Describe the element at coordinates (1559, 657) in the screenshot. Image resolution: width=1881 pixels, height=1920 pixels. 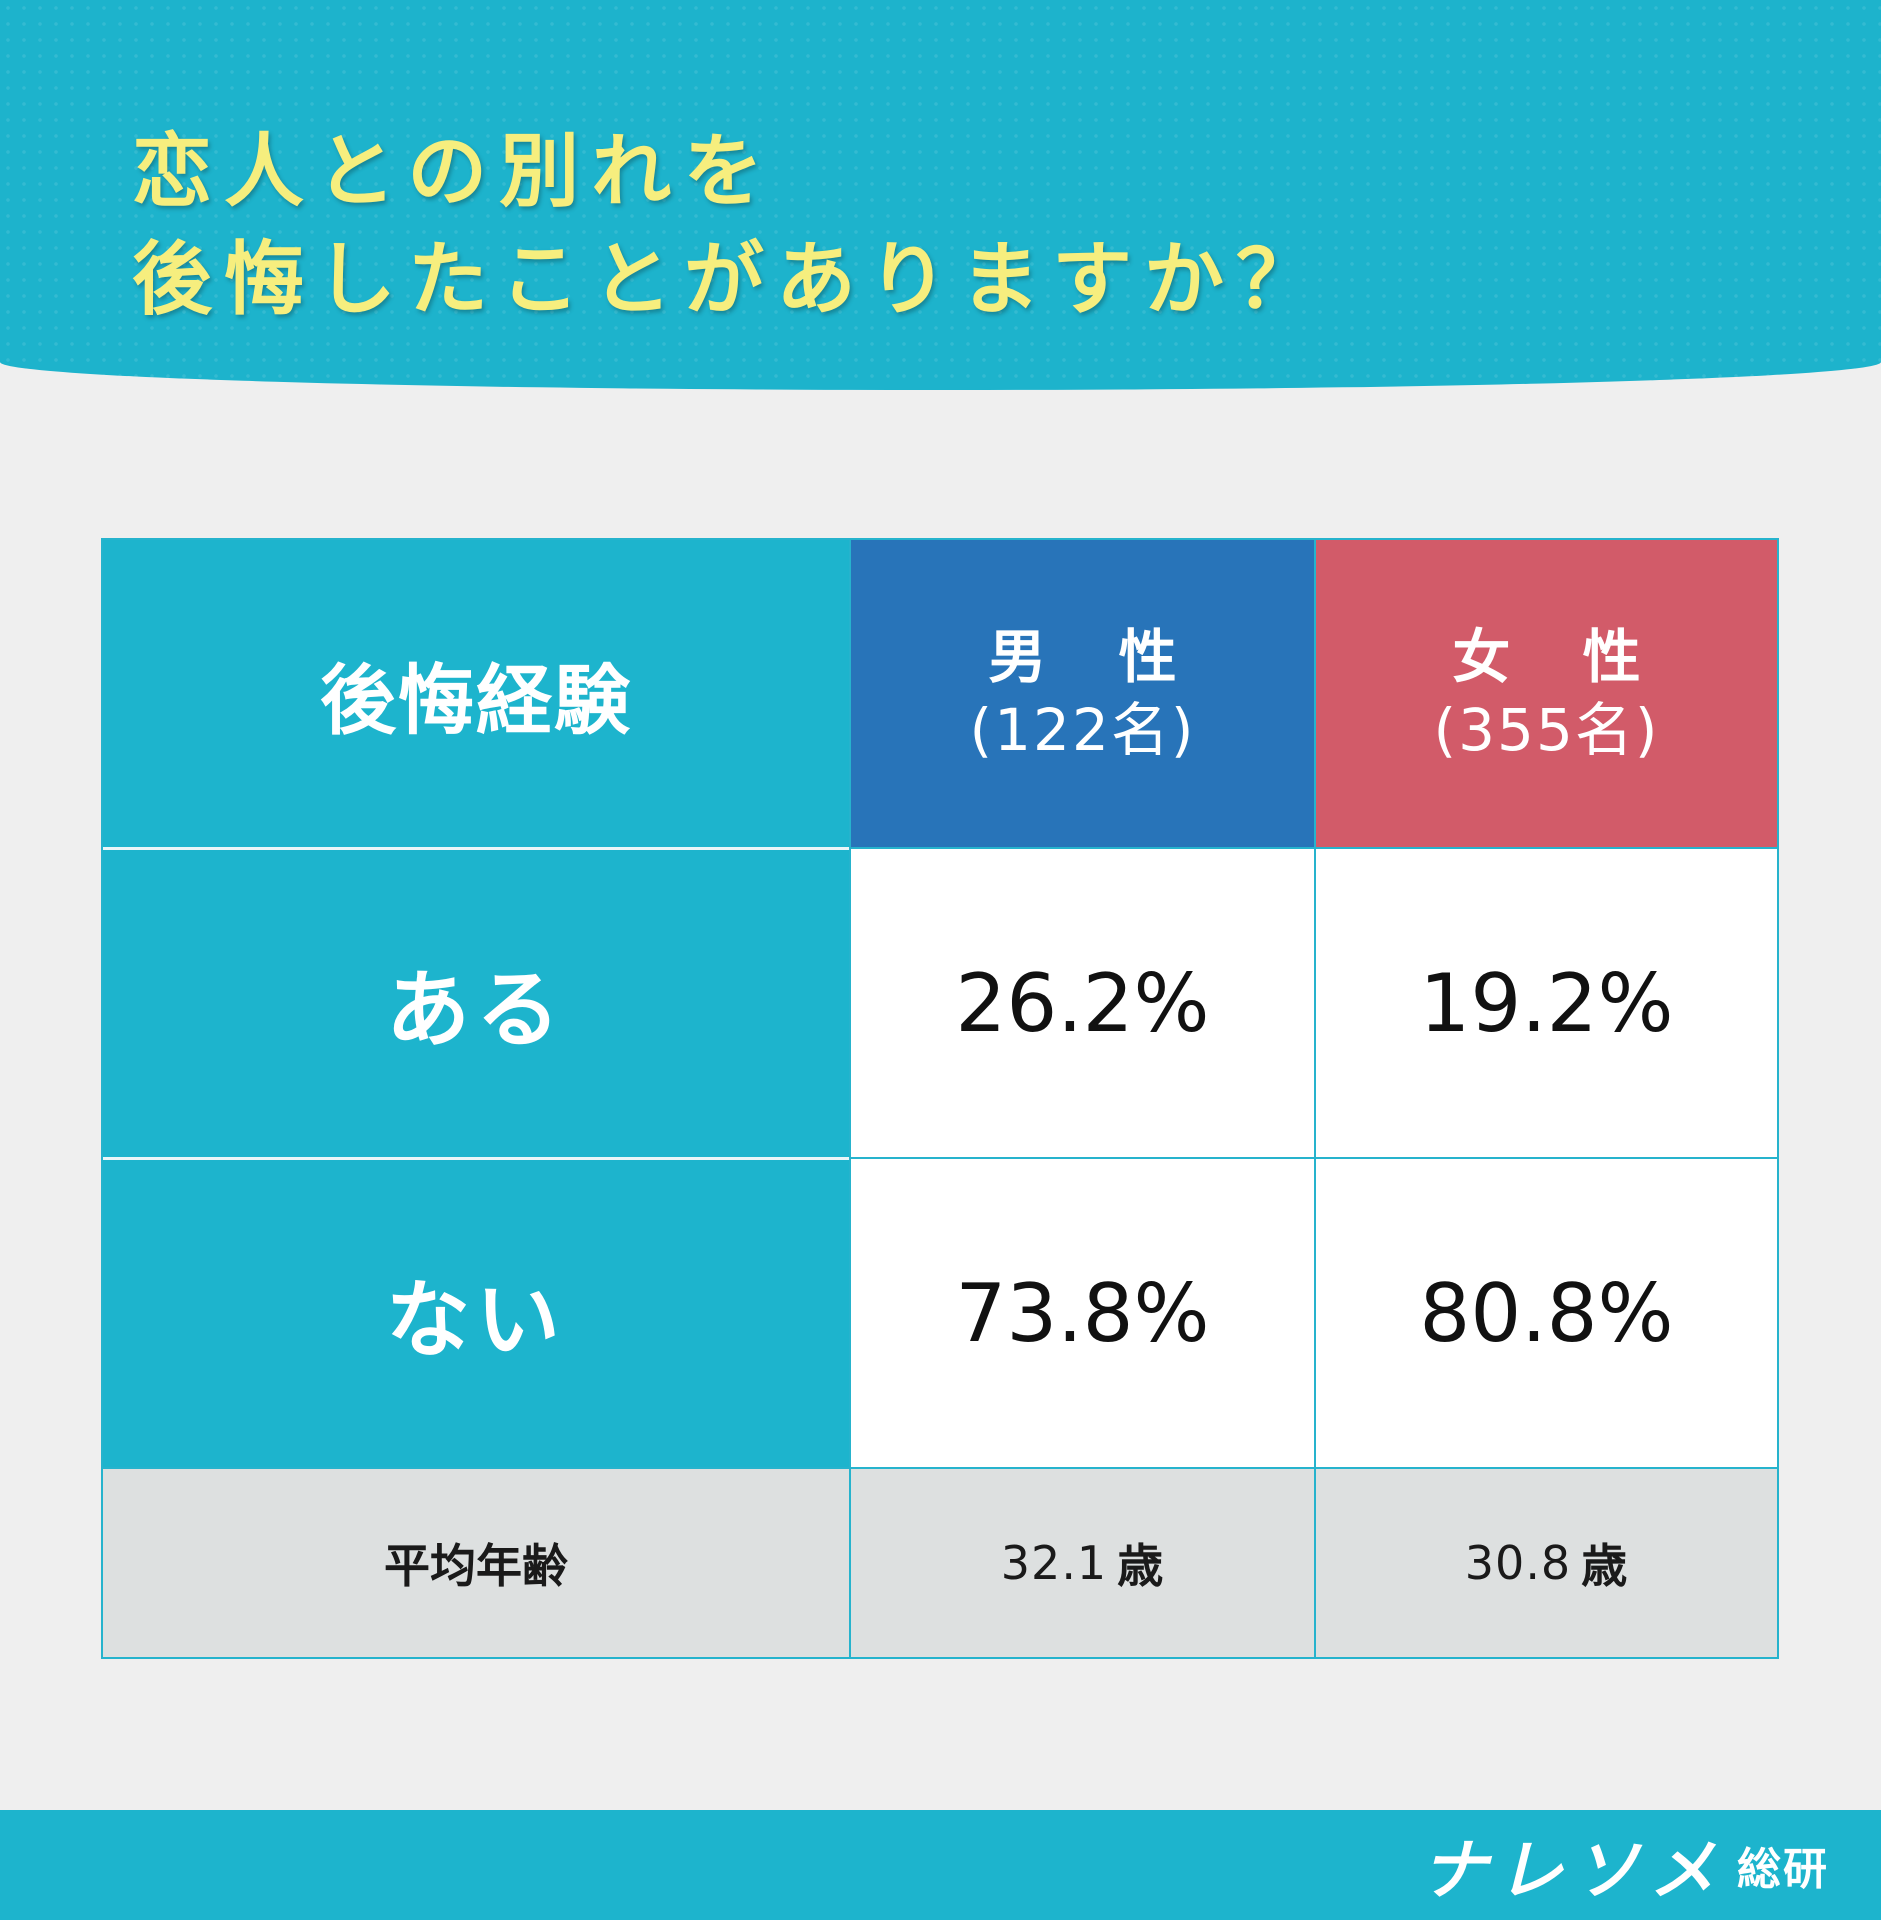
I see `column-header-women-label: 女 性` at that location.